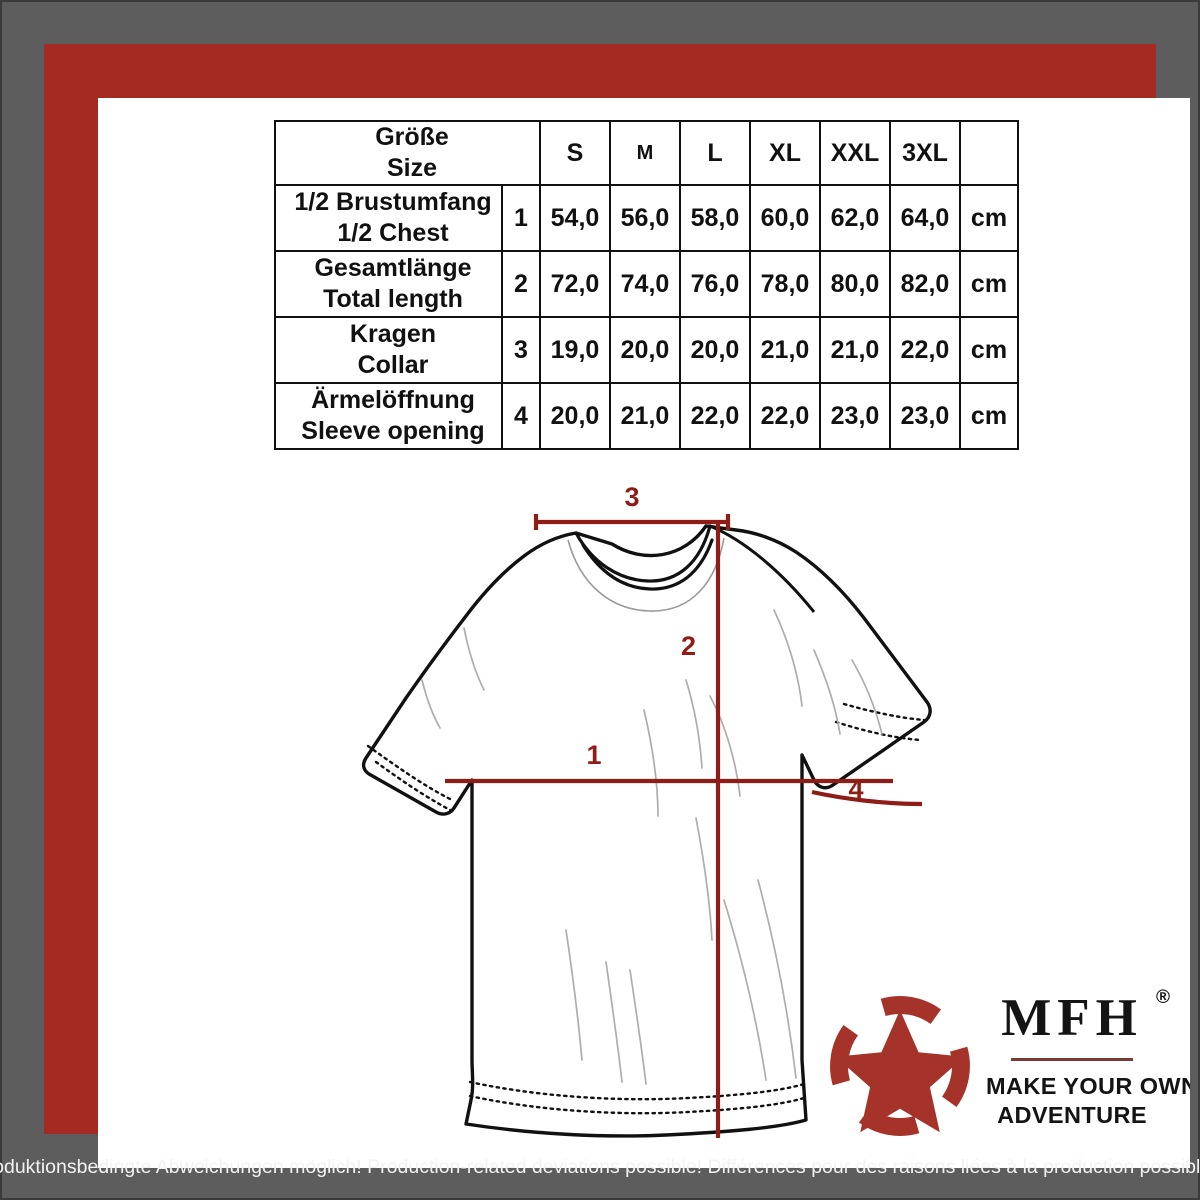 This screenshot has width=1200, height=1200. Describe the element at coordinates (715, 416) in the screenshot. I see `cell-sleeve-l: 22,0` at that location.